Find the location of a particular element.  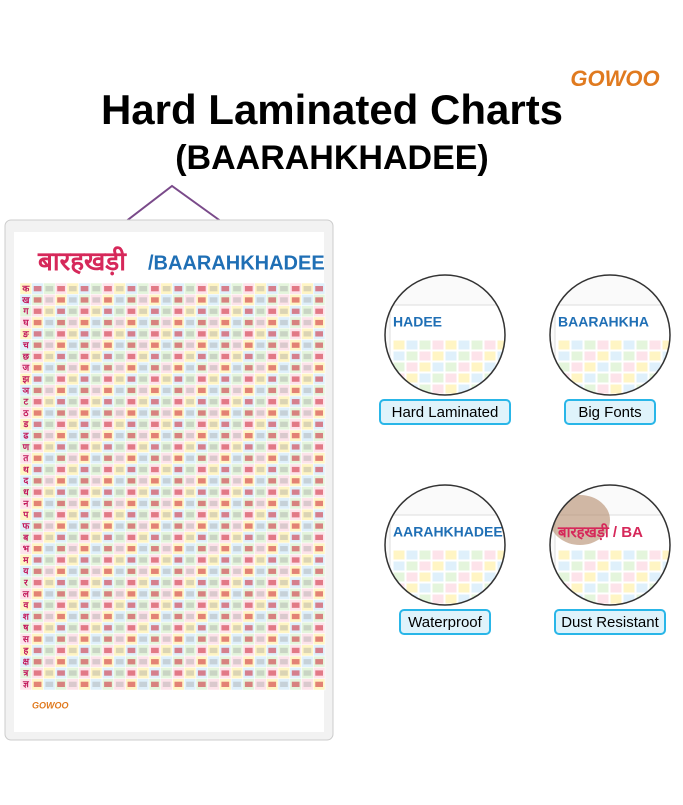

feature-label-bg is located at coordinates (610, 412).